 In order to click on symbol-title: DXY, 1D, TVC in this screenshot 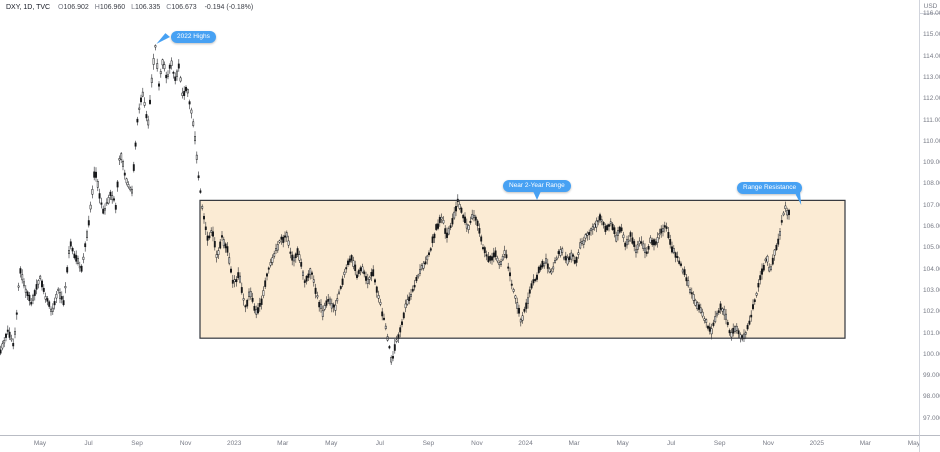, I will do `click(28, 7)`.